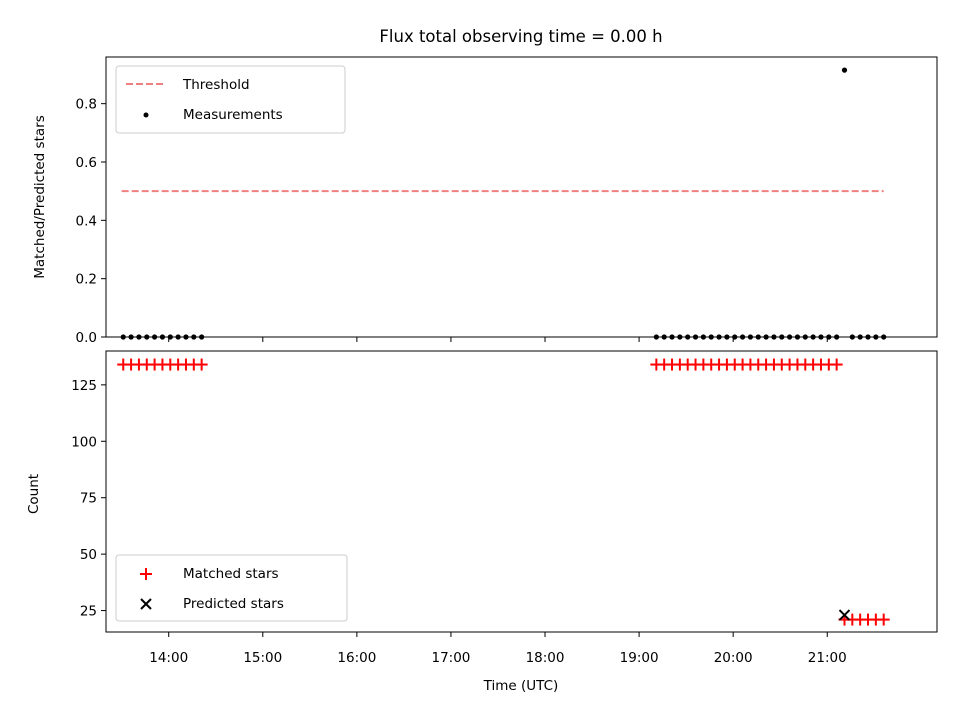  I want to click on legend-cross-icon, so click(146, 604).